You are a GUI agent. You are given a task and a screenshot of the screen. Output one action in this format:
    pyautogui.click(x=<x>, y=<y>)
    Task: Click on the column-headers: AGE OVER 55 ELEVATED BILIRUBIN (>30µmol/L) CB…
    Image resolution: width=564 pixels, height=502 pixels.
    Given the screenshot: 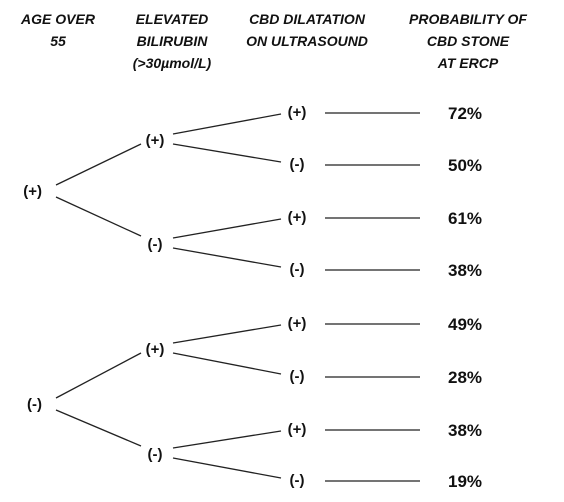 What is the action you would take?
    pyautogui.click(x=273, y=41)
    